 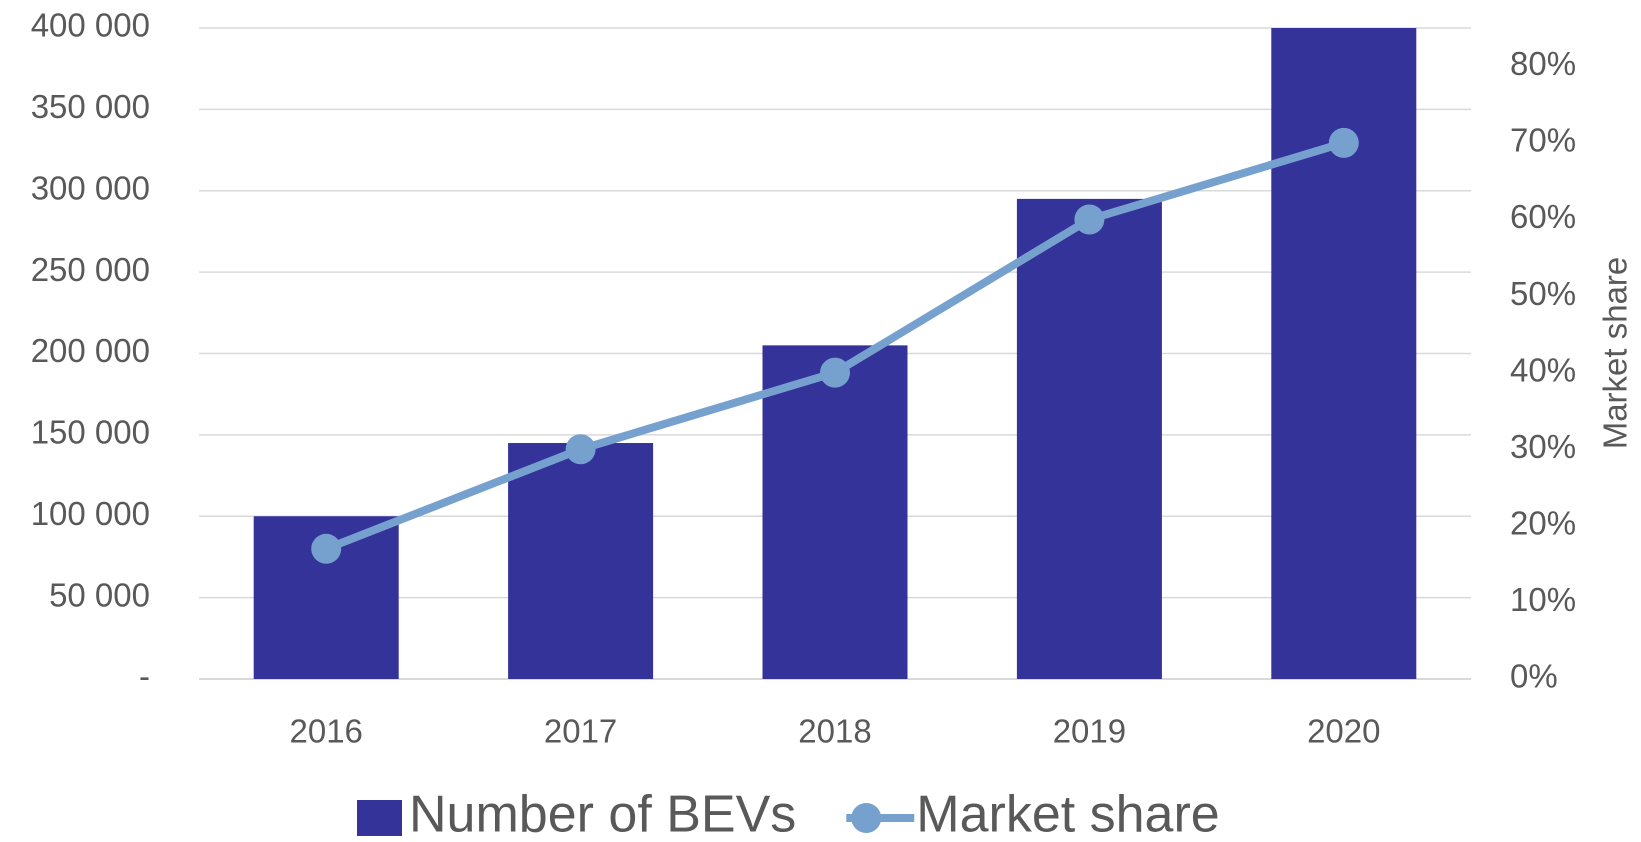 What do you see at coordinates (1089, 731) in the screenshot?
I see `x-tick-label: 2019` at bounding box center [1089, 731].